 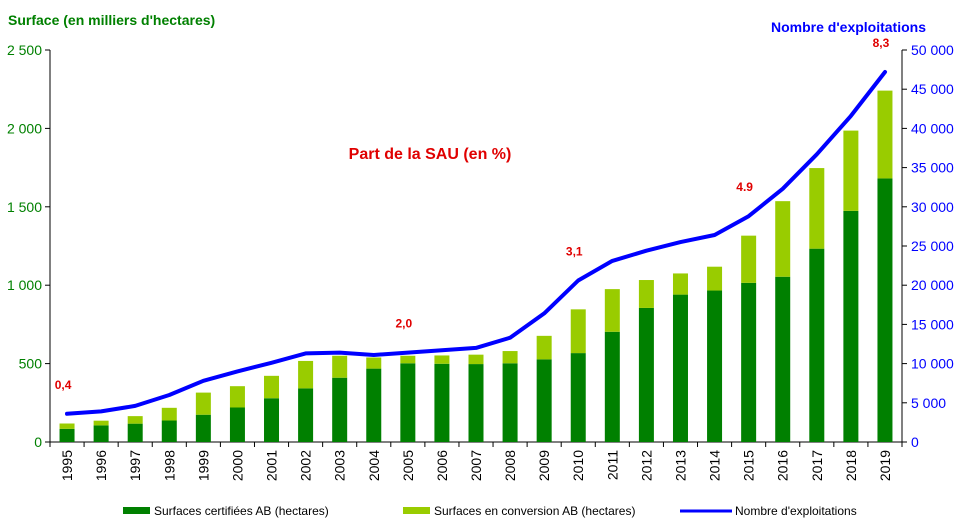 What do you see at coordinates (101, 465) in the screenshot?
I see `x-tick-label: 1996` at bounding box center [101, 465].